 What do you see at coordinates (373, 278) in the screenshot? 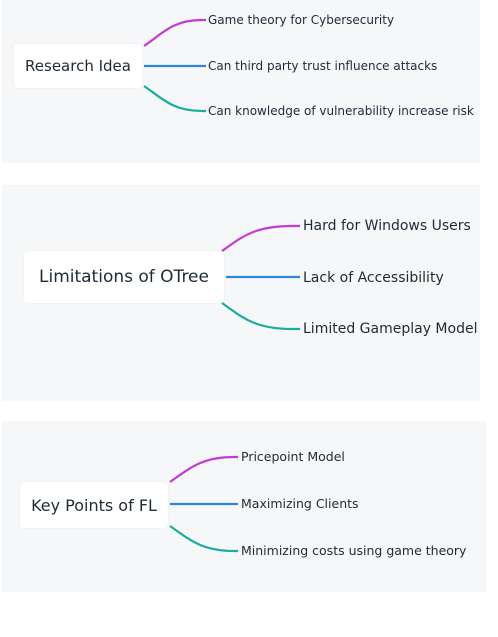
I see `branch-label: Lack of Accessibility` at bounding box center [373, 278].